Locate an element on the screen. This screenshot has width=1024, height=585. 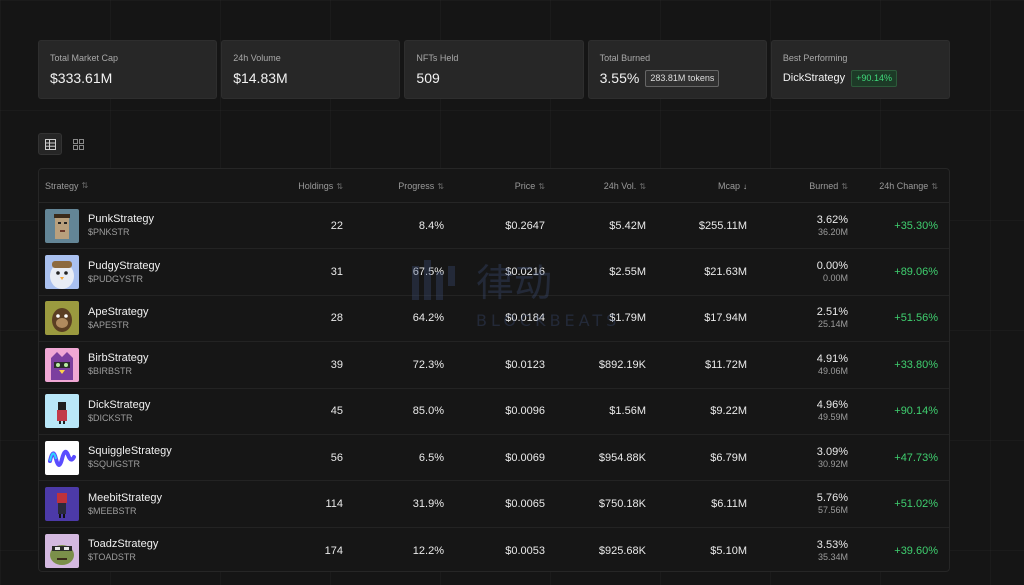
strategy-cell: PunkStrategy $PNKSTR is located at coordinates (144, 225).